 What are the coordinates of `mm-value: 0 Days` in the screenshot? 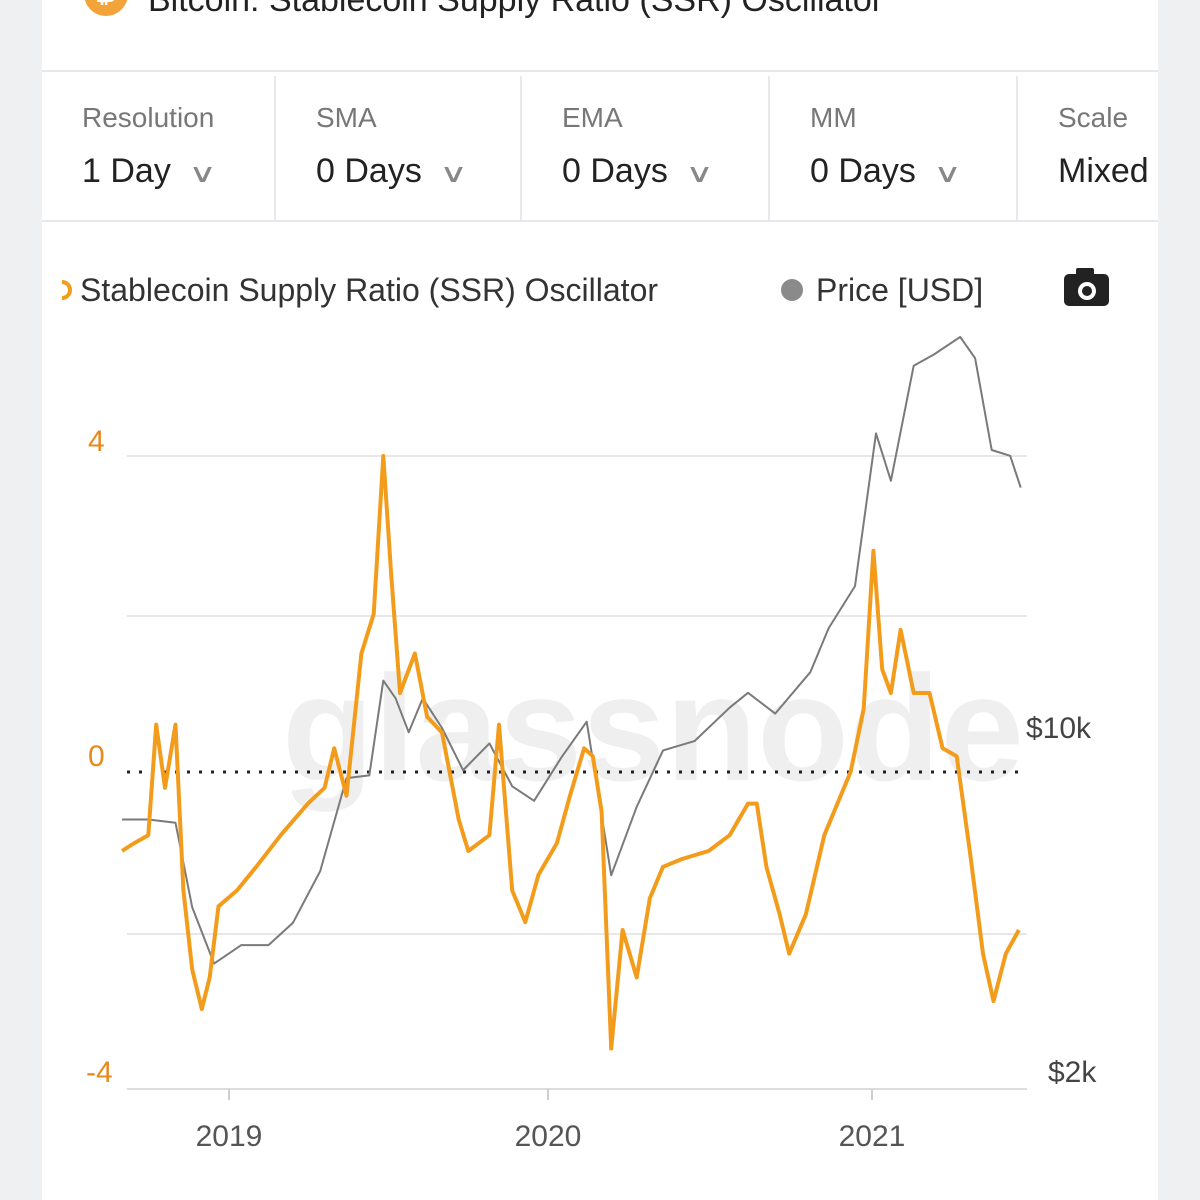 It's located at (863, 171).